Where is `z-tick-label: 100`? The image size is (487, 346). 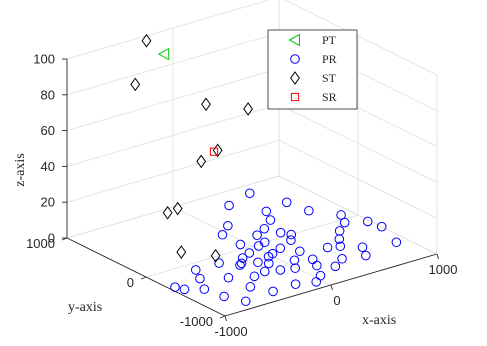
z-tick-label: 100 is located at coordinates (44, 59).